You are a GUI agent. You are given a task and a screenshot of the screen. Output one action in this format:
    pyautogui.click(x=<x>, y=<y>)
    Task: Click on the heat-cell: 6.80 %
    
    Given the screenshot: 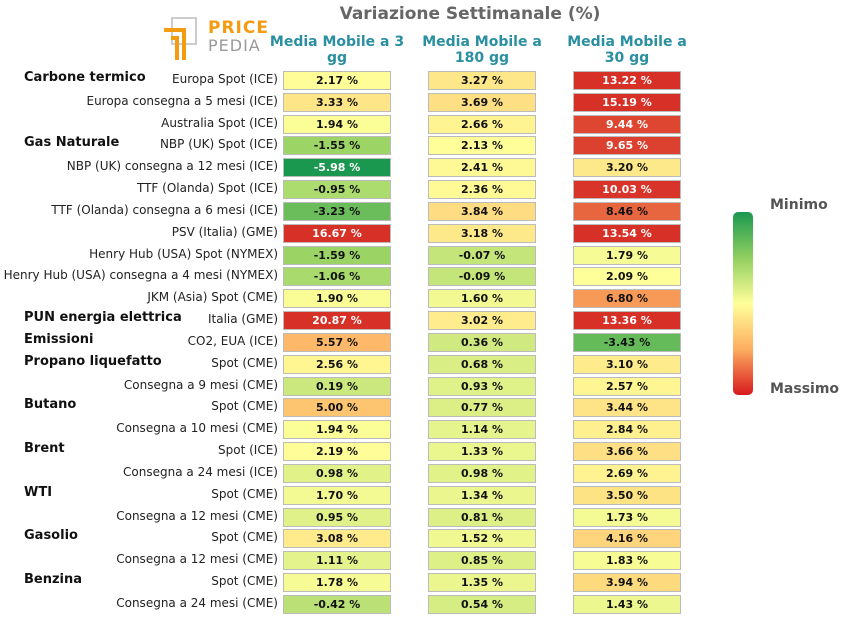 What is the action you would take?
    pyautogui.click(x=627, y=299)
    